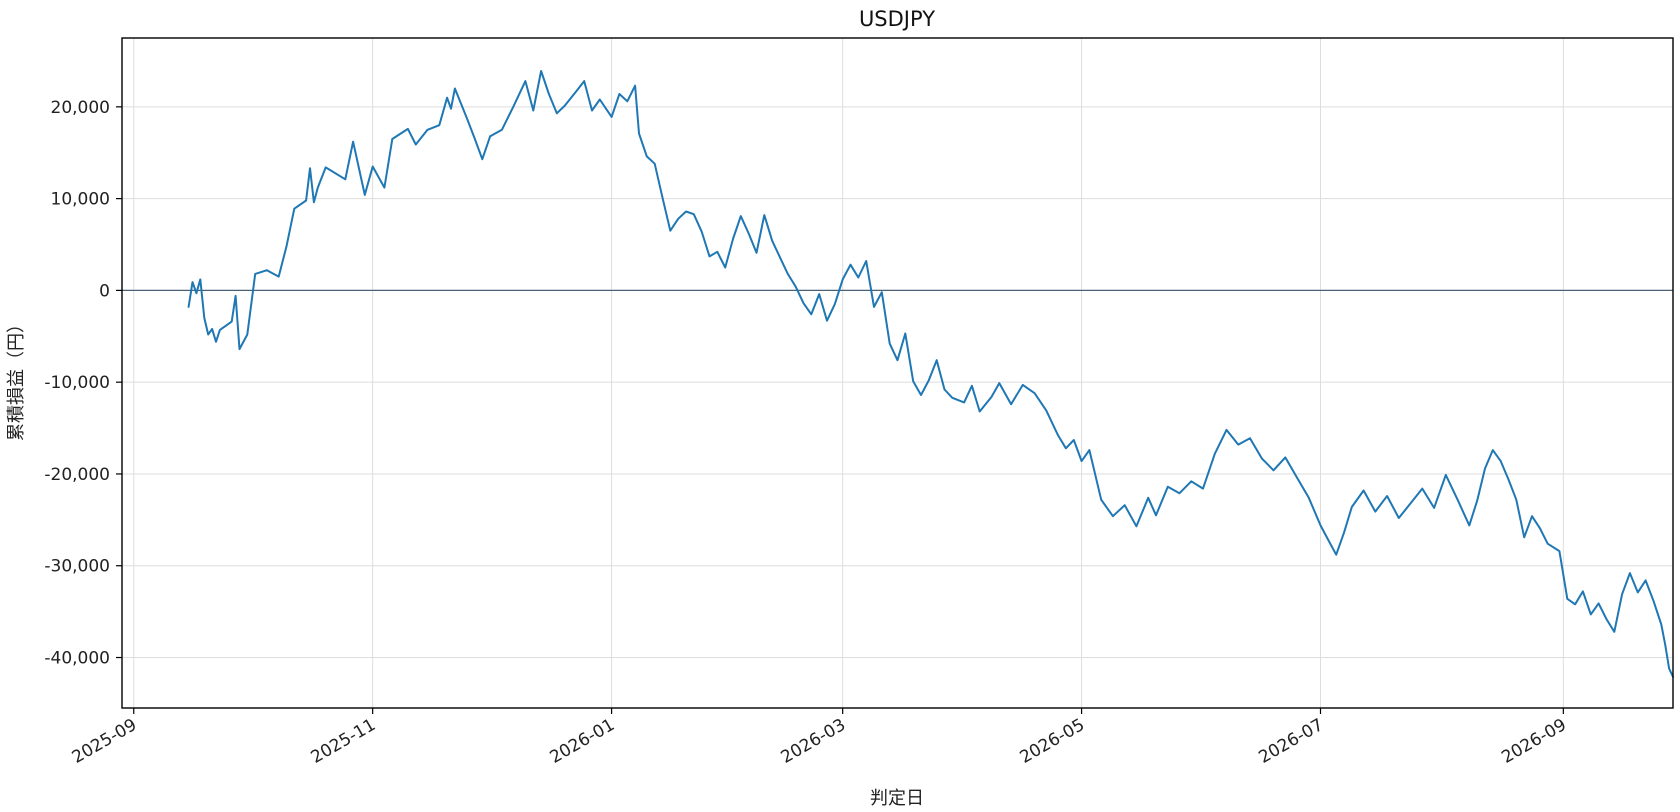 Image resolution: width=1680 pixels, height=812 pixels. What do you see at coordinates (104, 291) in the screenshot?
I see `y-tick-label: 0` at bounding box center [104, 291].